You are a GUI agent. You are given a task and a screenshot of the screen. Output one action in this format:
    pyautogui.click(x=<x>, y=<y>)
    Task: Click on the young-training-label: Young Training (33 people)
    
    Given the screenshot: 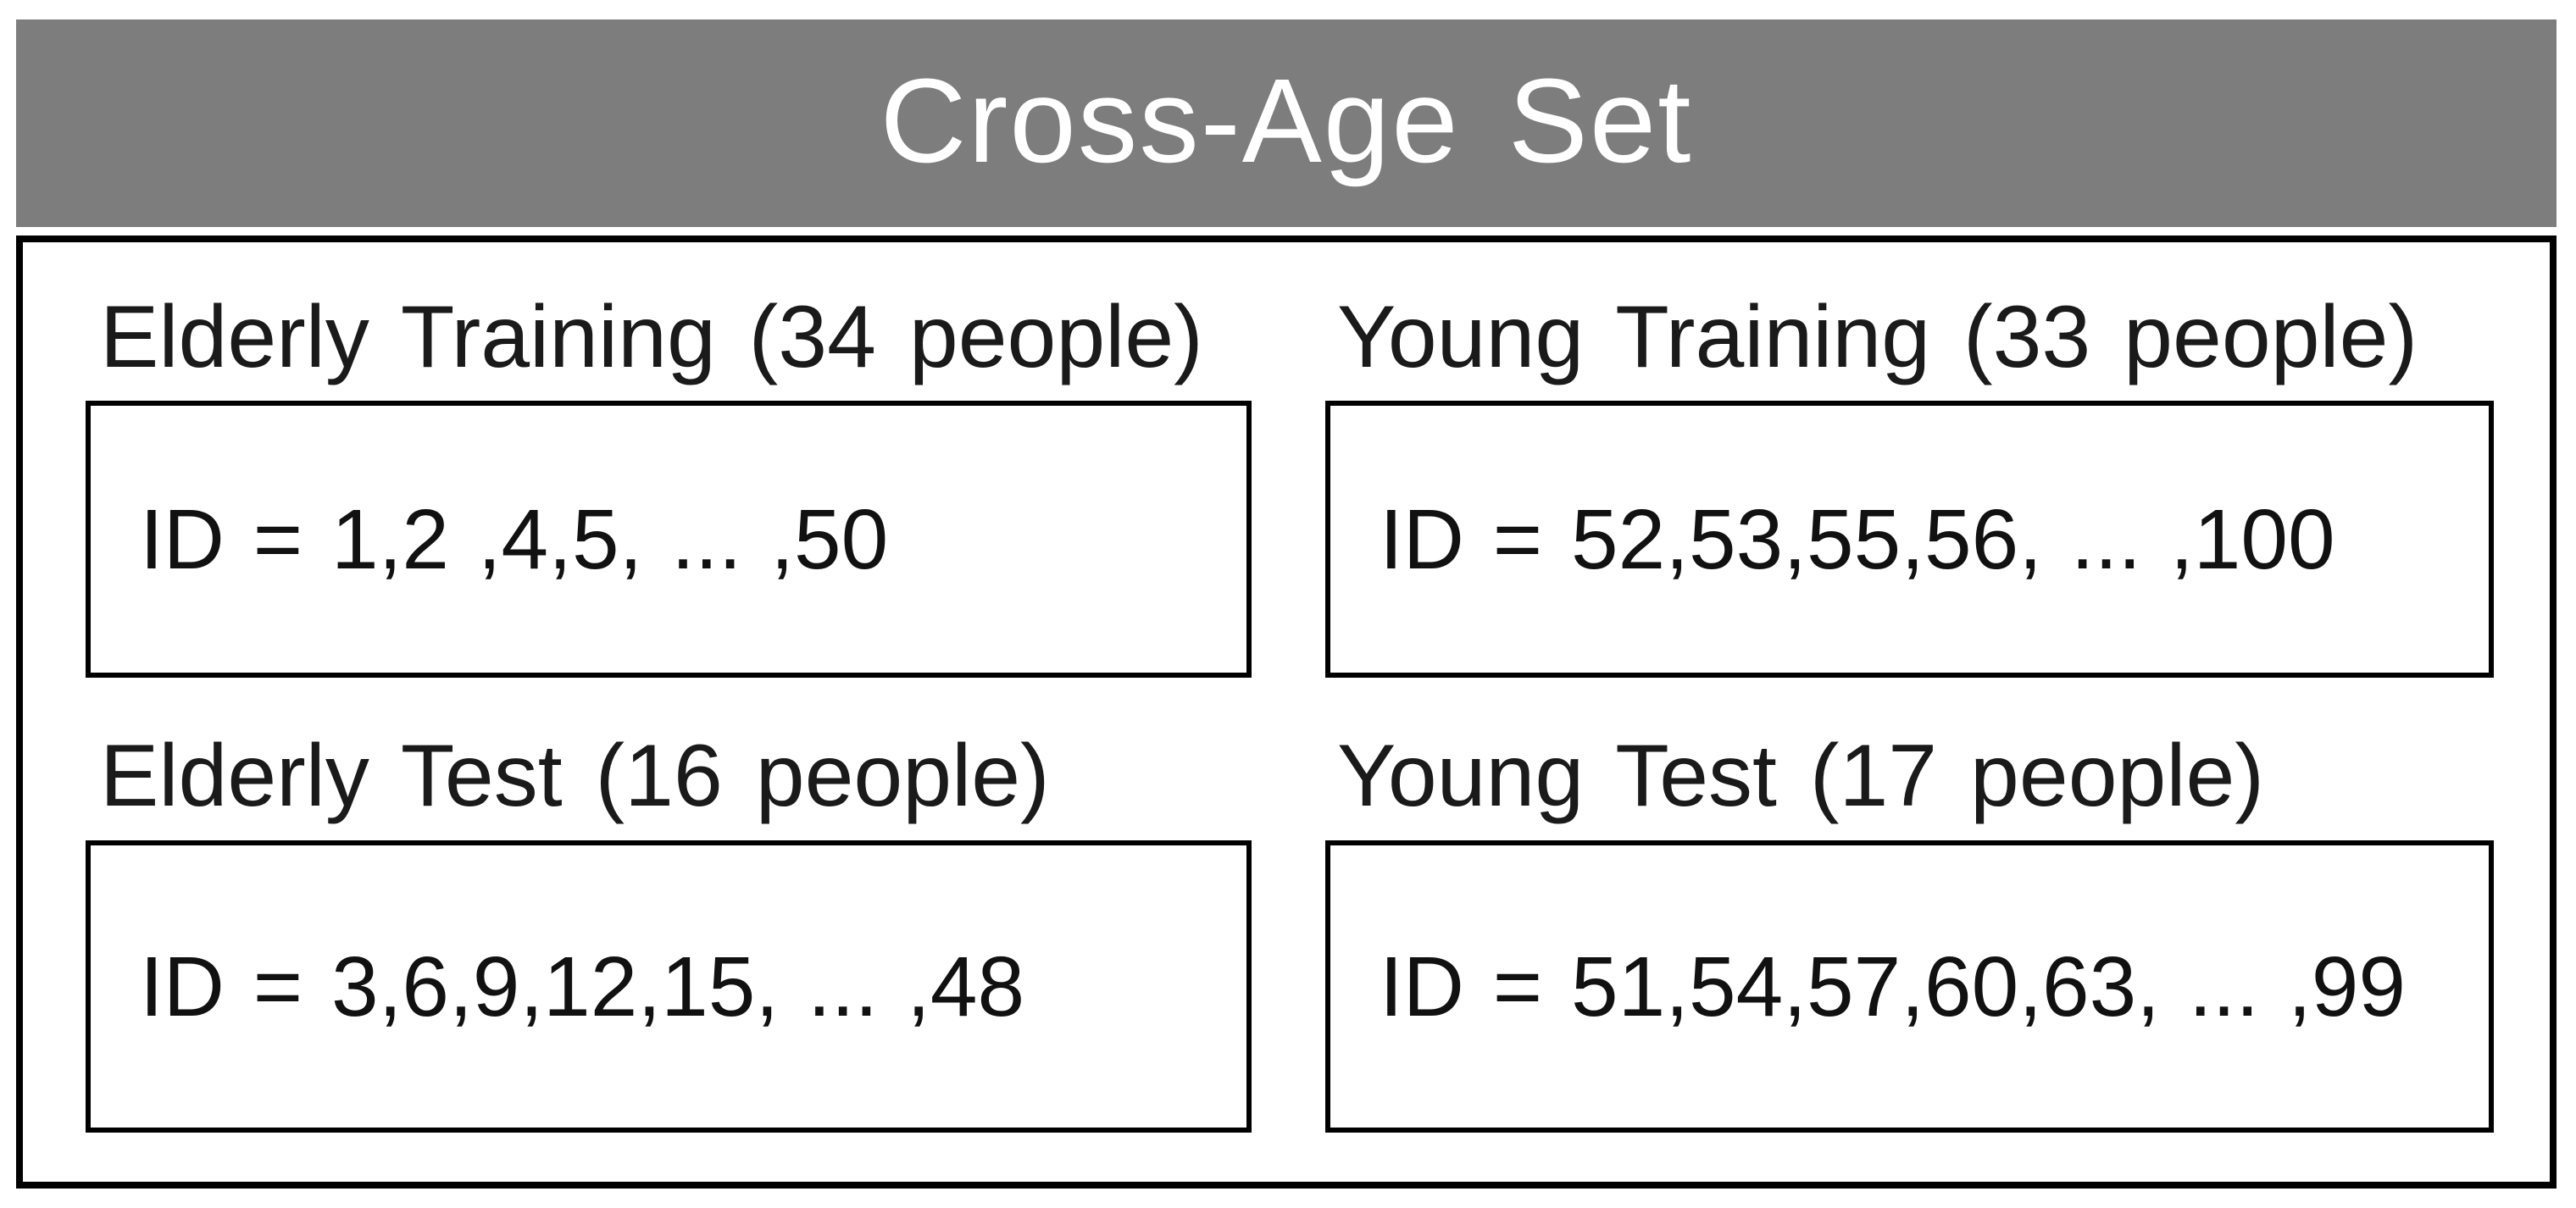 What is the action you would take?
    pyautogui.click(x=1877, y=337)
    